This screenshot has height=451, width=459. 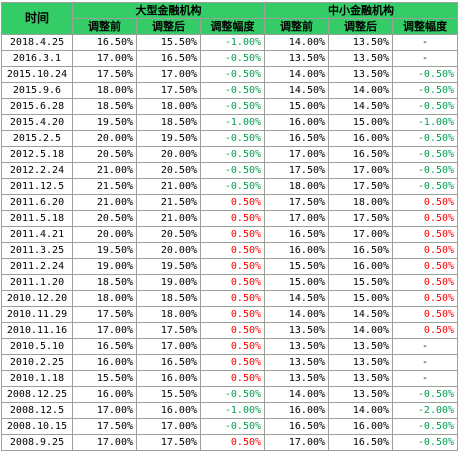 What do you see at coordinates (37, 266) in the screenshot?
I see `date-cell: 2011.2.24` at bounding box center [37, 266].